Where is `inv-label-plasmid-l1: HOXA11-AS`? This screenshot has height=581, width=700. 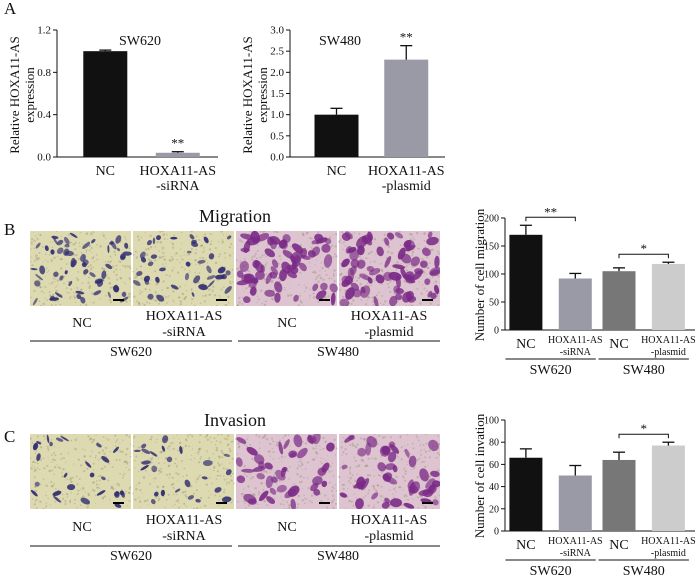 inv-label-plasmid-l1: HOXA11-AS is located at coordinates (389, 520).